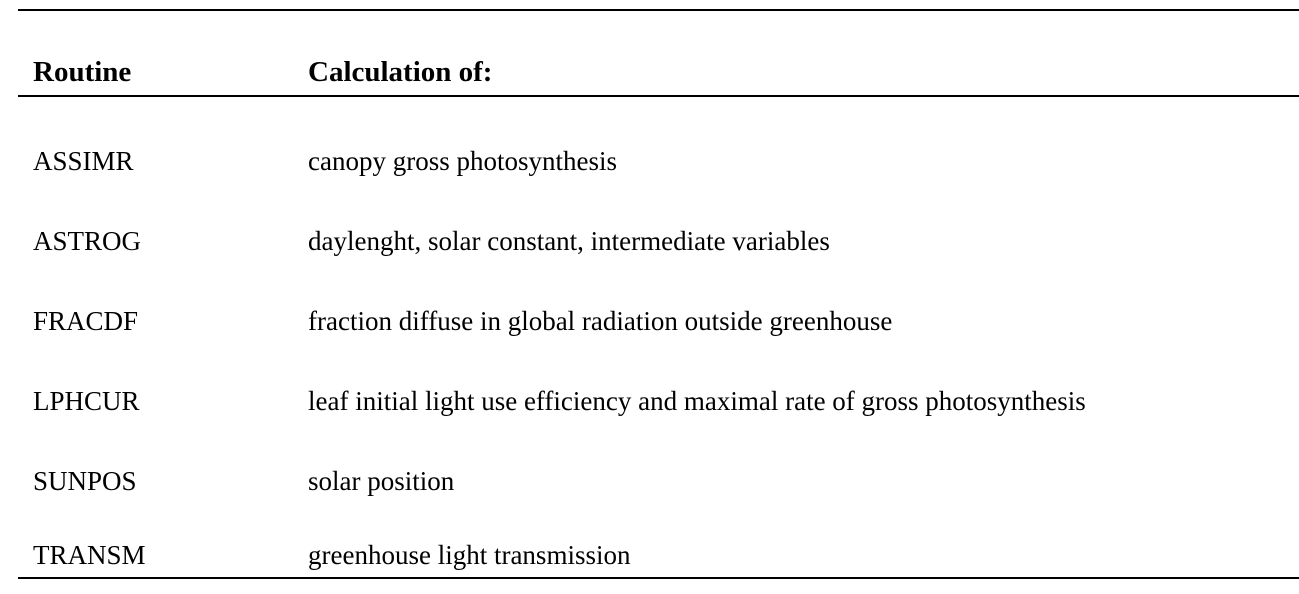 This screenshot has height=594, width=1299. I want to click on table-header-rule, so click(658, 96).